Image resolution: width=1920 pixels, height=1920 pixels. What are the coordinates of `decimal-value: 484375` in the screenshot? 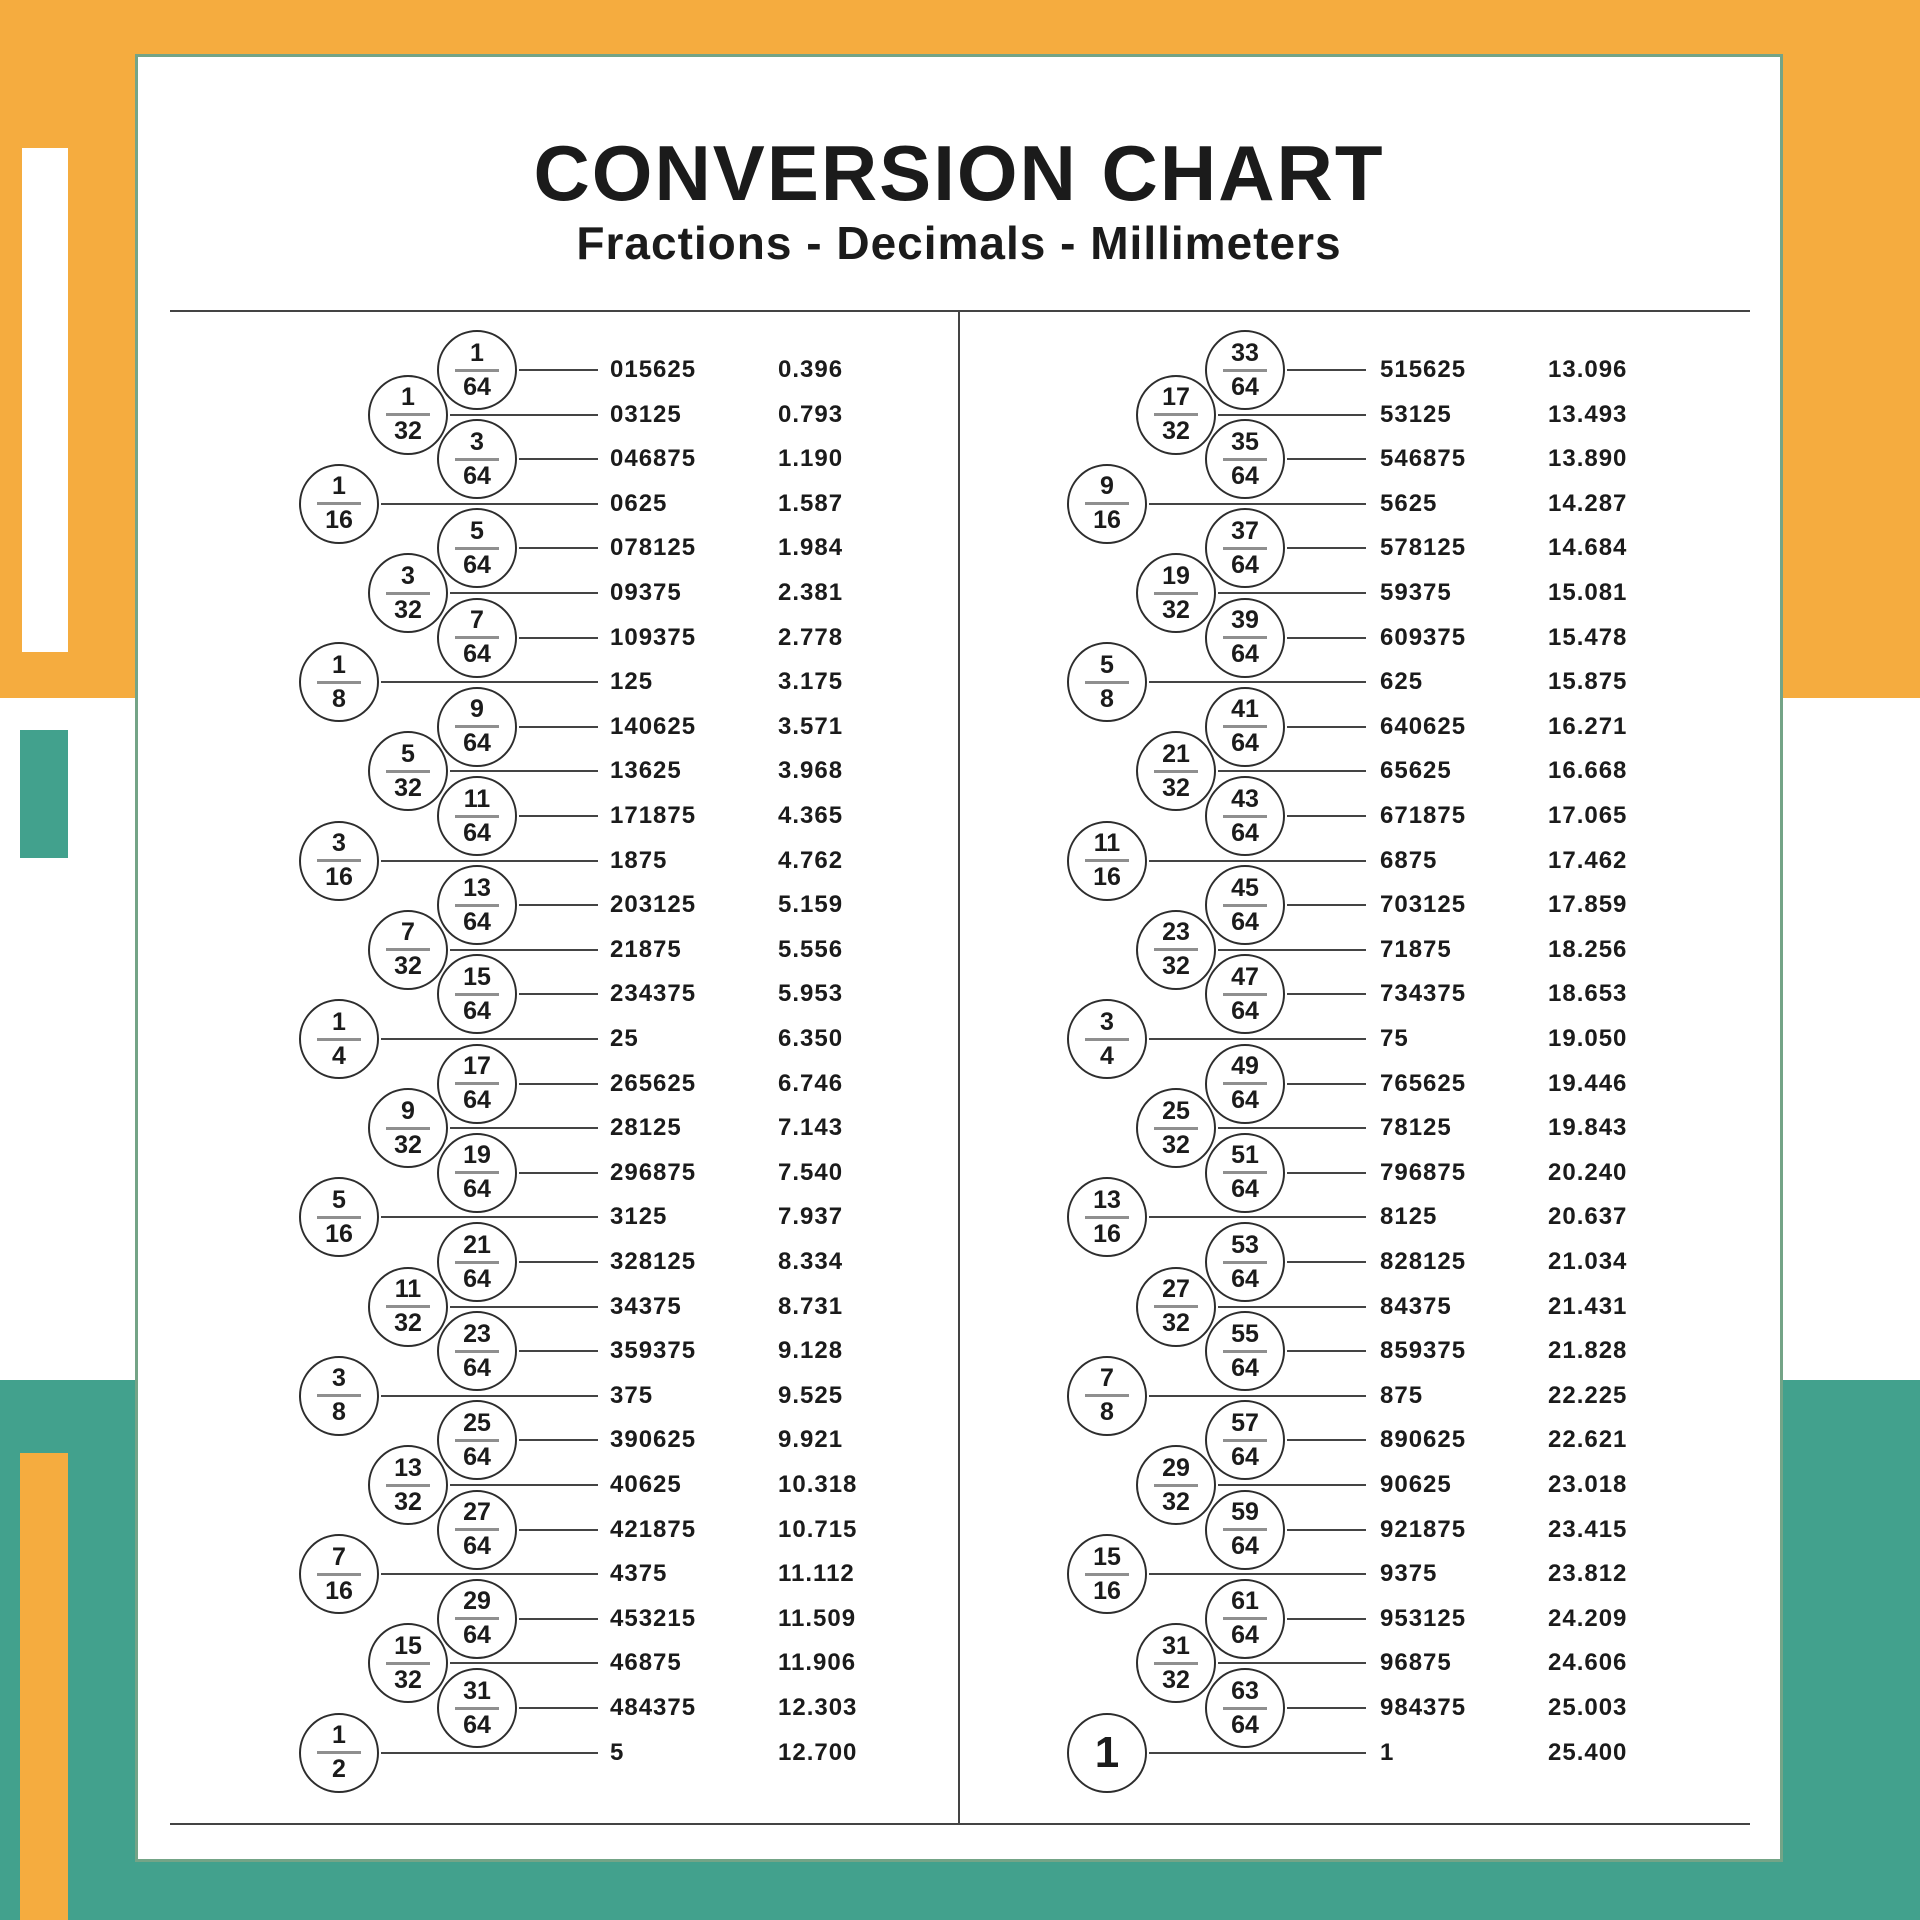 It's located at (653, 1707).